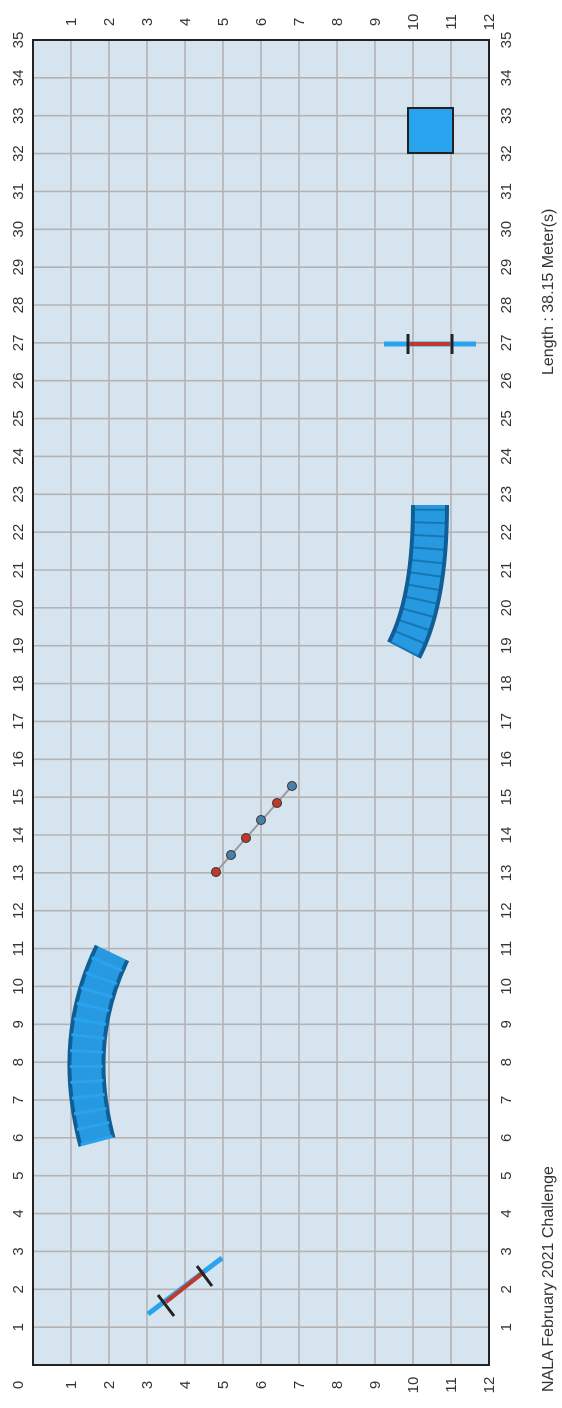 This screenshot has width=562, height=1408. Describe the element at coordinates (18, 305) in the screenshot. I see `tick-label-long-left: 28` at that location.